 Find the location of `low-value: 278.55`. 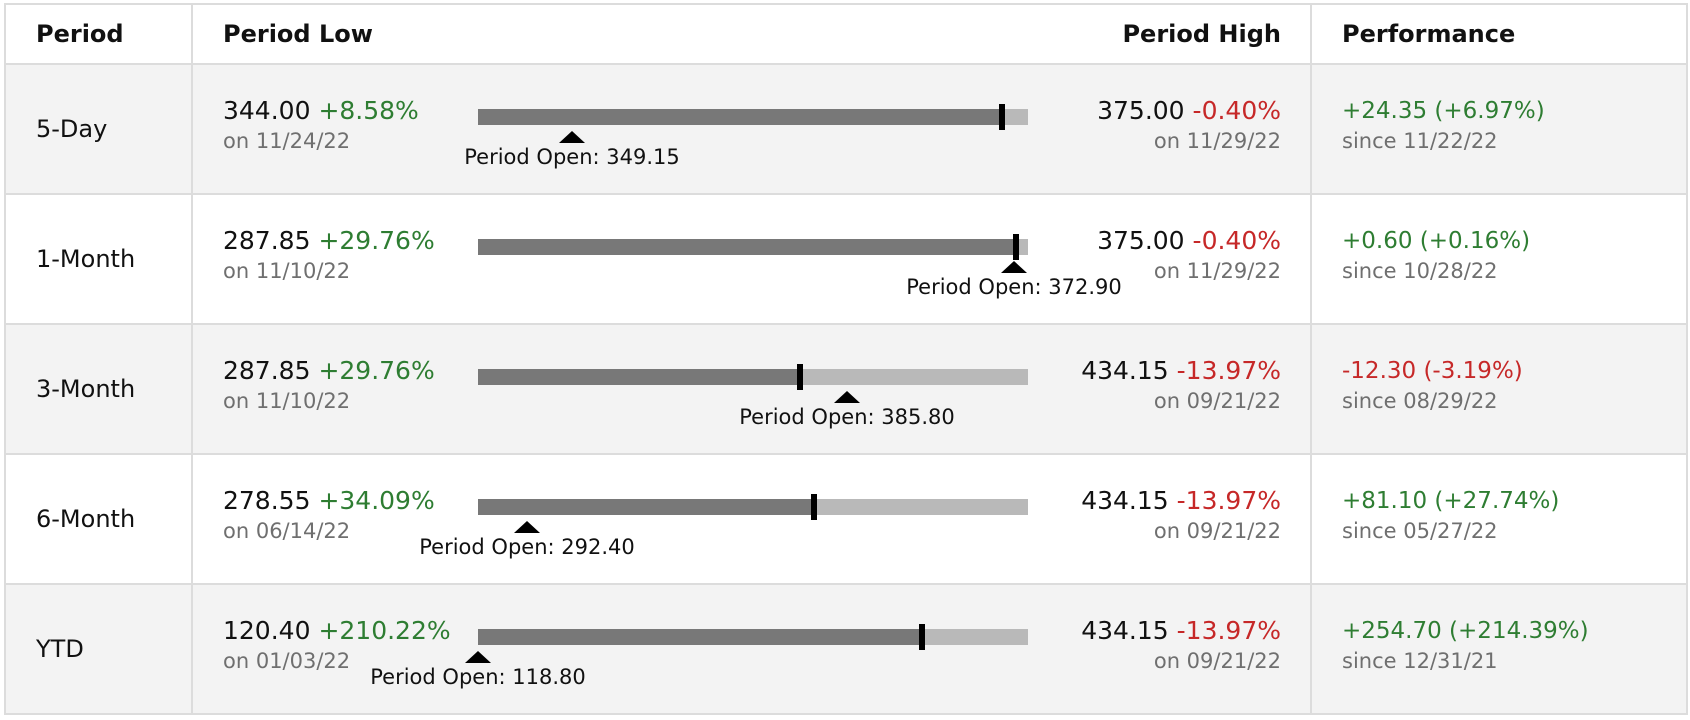

low-value: 278.55 is located at coordinates (267, 500).